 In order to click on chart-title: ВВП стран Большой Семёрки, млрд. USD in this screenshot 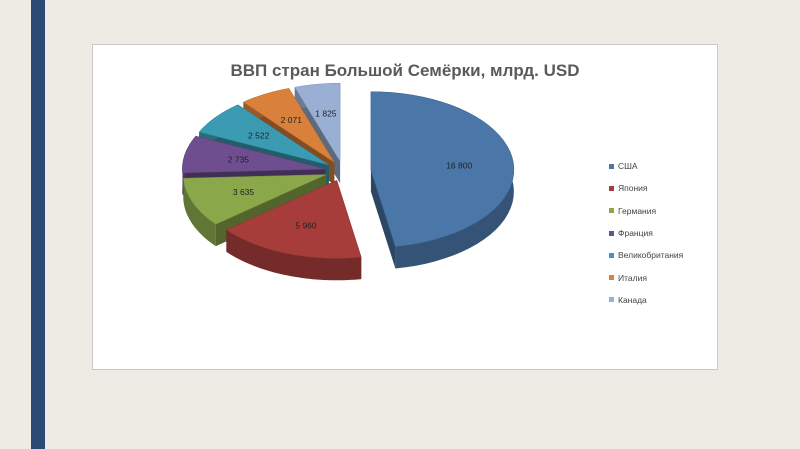, I will do `click(405, 70)`.